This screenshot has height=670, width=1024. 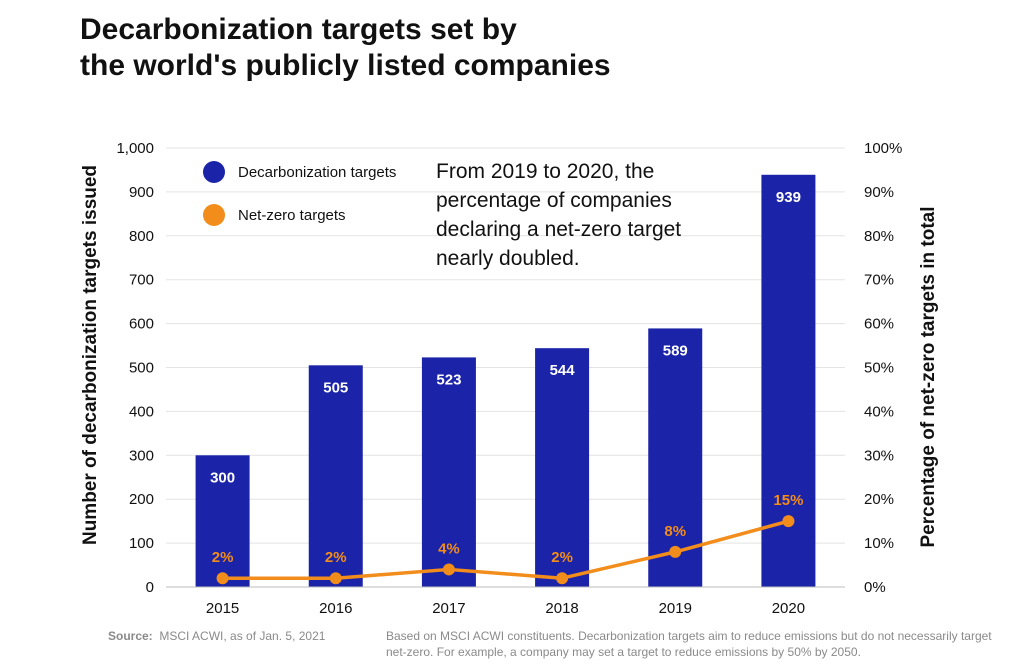 What do you see at coordinates (317, 172) in the screenshot?
I see `legend-label-decarbonization: Decarbonization targets` at bounding box center [317, 172].